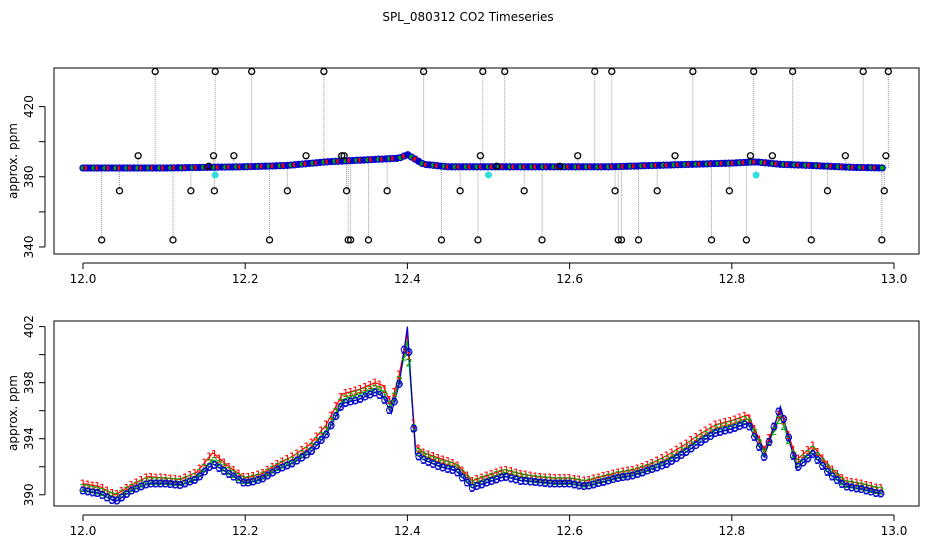 The image size is (936, 540). Describe the element at coordinates (29, 494) in the screenshot. I see `y-tick-label-bottom: 390` at that location.